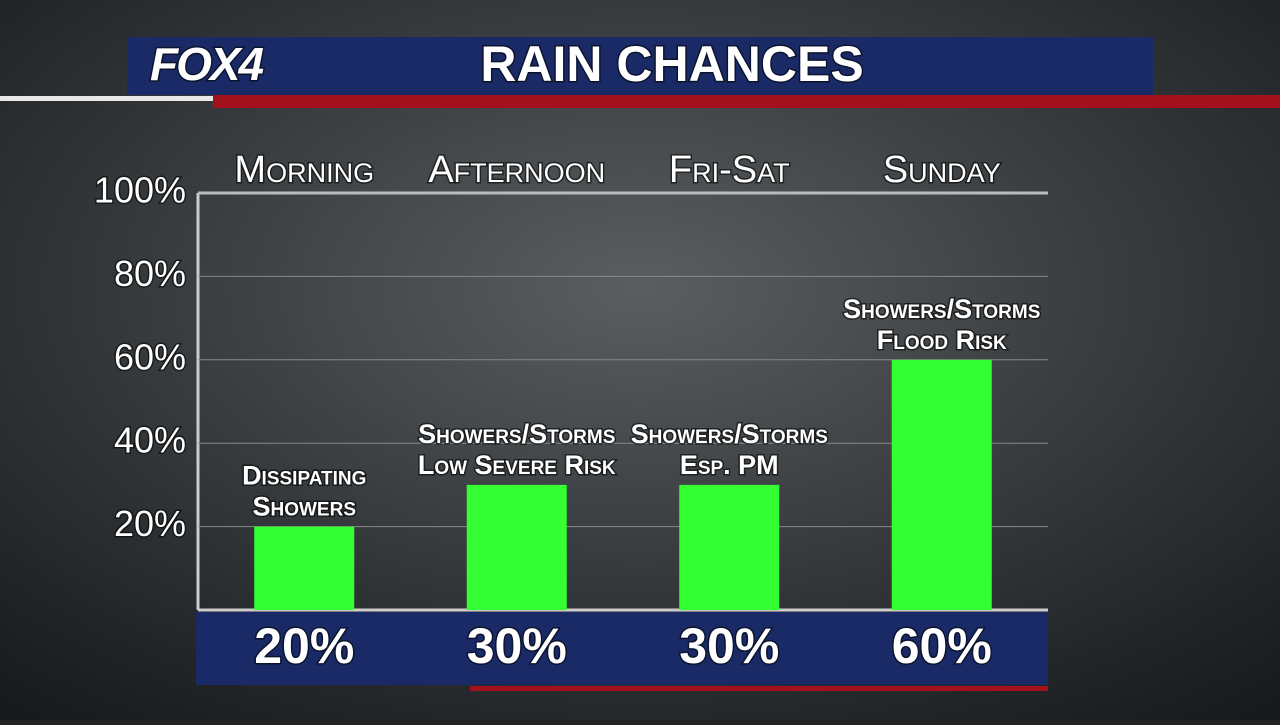 The height and width of the screenshot is (725, 1280). What do you see at coordinates (150, 356) in the screenshot?
I see `y-tick-label: 60%` at bounding box center [150, 356].